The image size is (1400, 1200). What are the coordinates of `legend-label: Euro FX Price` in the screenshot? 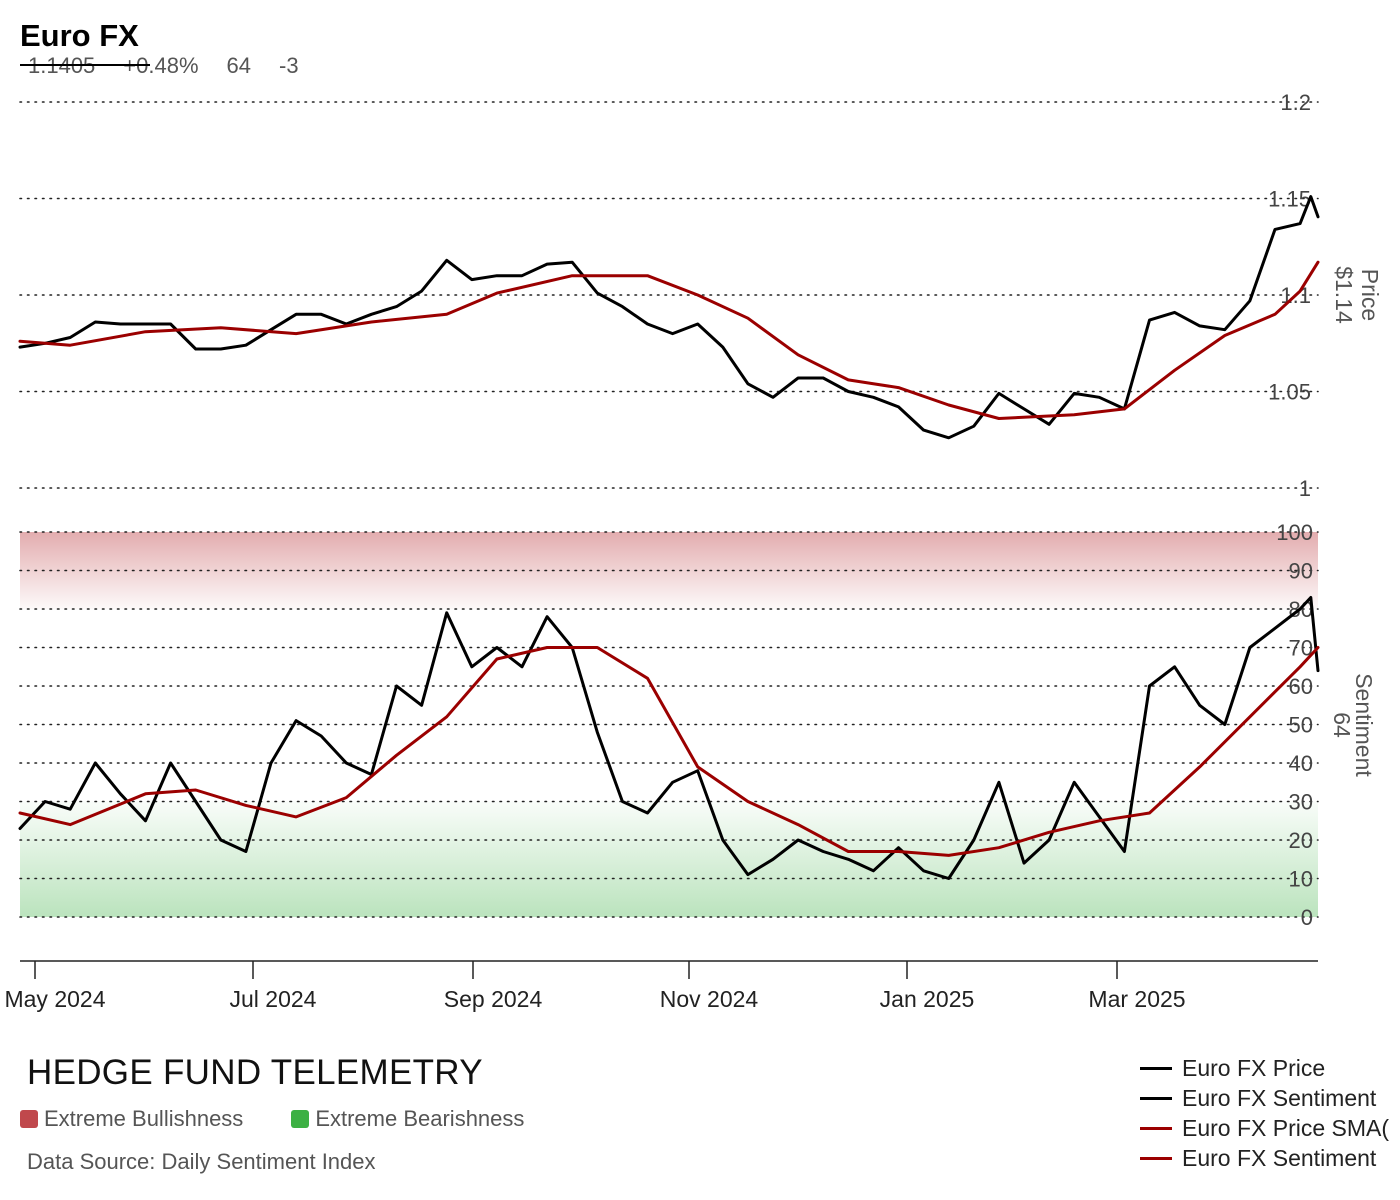 It's located at (1254, 1067).